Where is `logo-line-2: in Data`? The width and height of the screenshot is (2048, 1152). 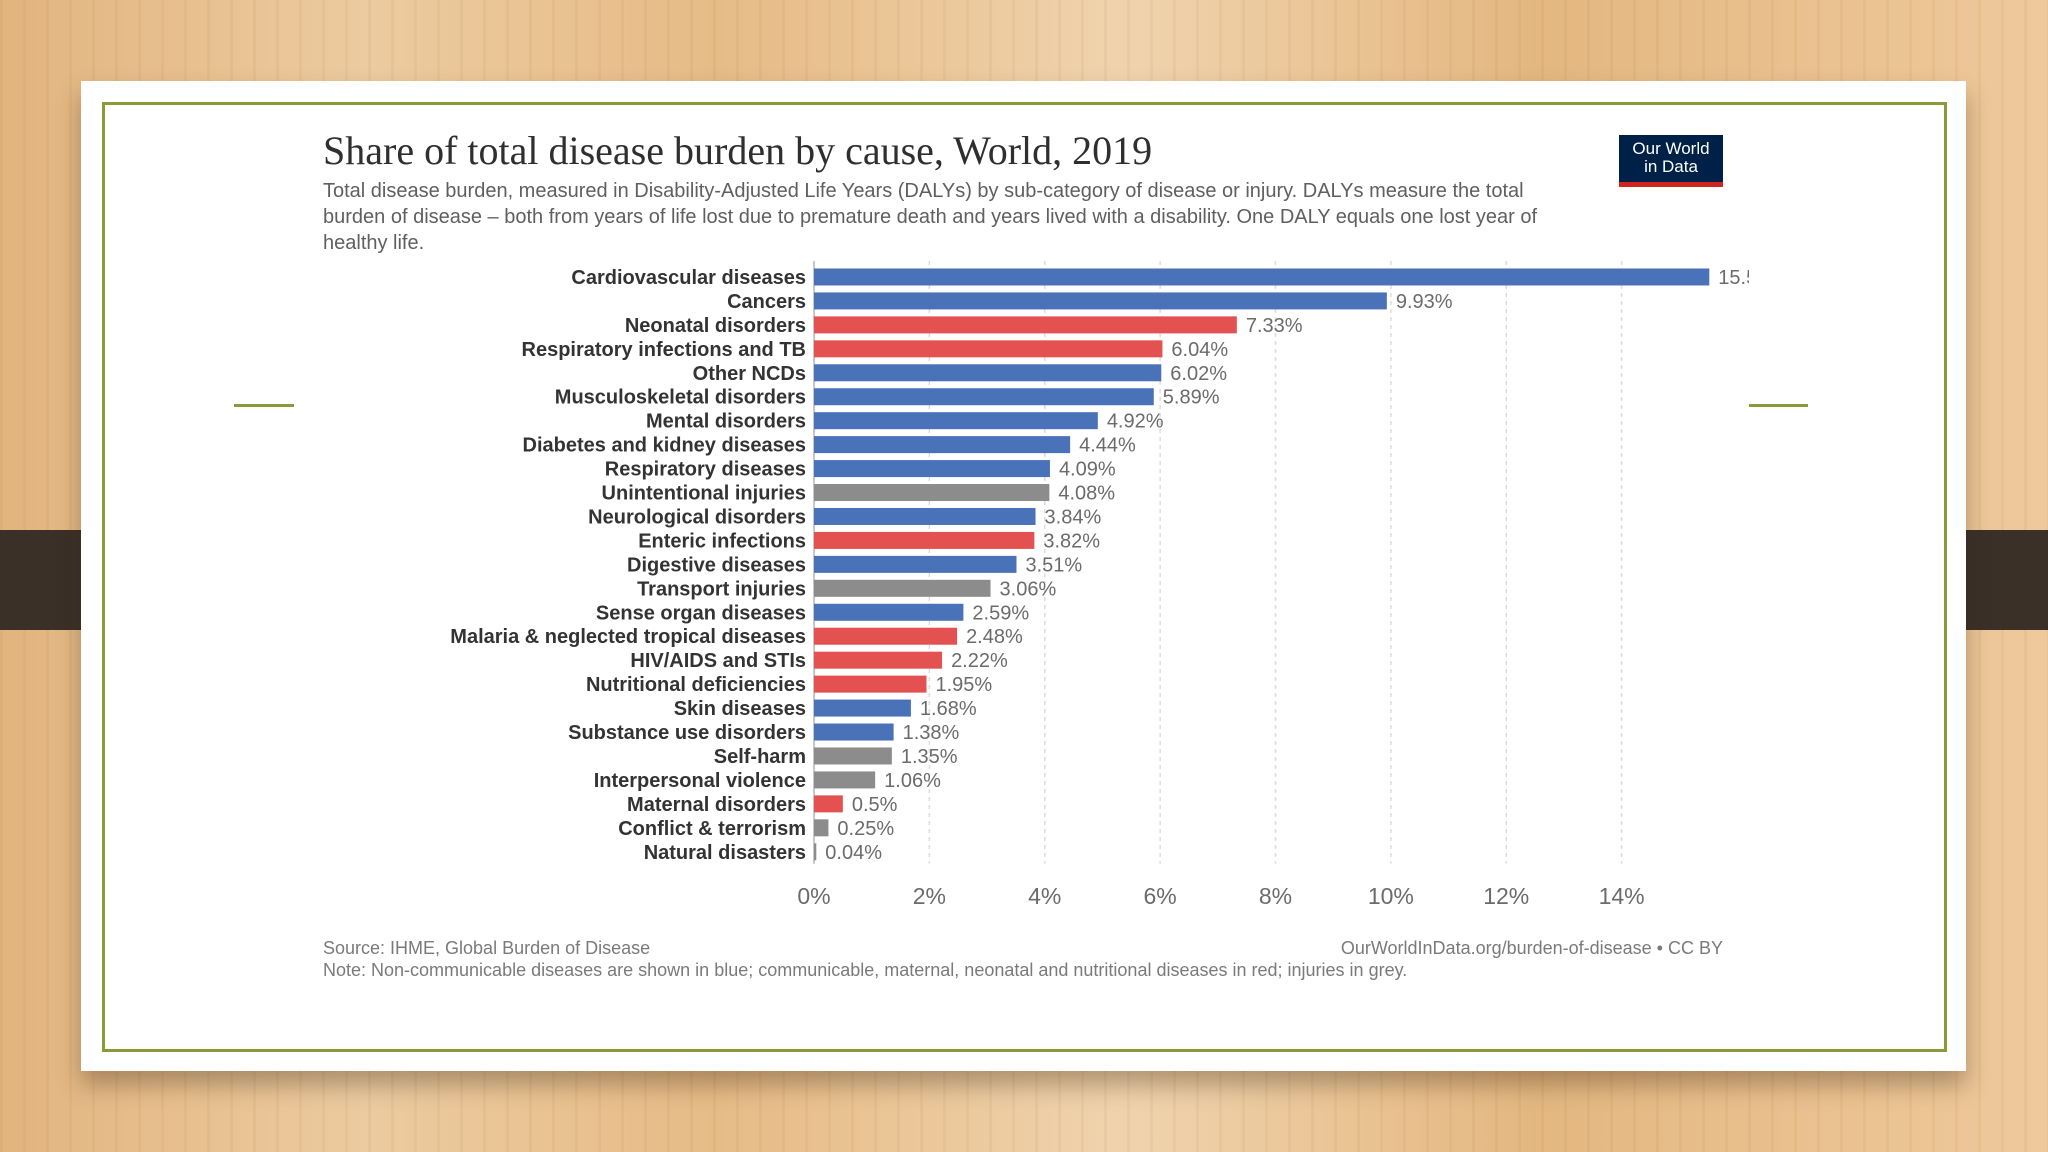
logo-line-2: in Data is located at coordinates (1671, 166).